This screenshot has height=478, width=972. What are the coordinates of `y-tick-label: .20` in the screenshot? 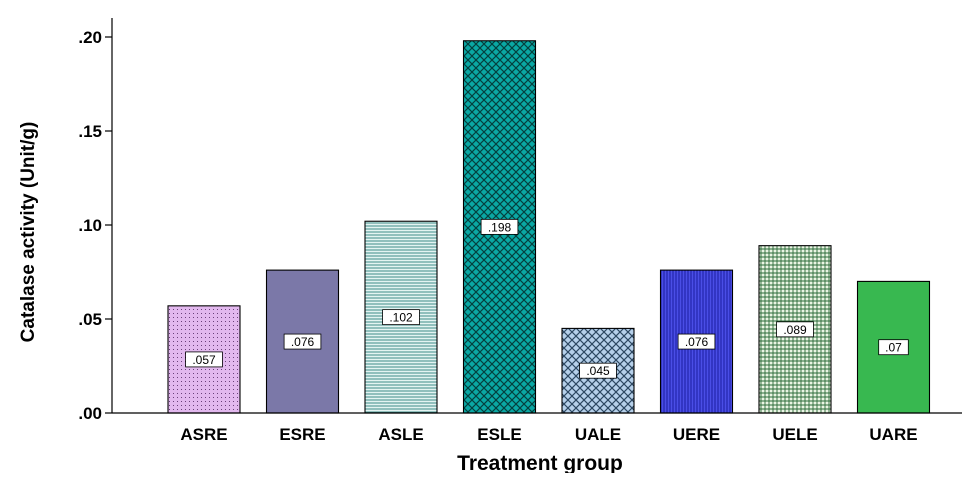 It's located at (90, 37).